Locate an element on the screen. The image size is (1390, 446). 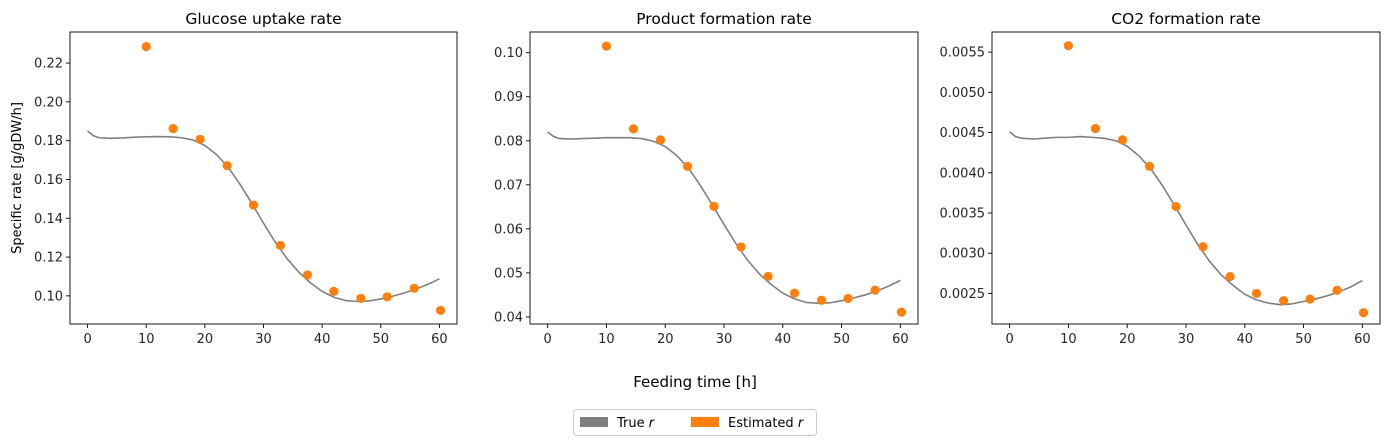
y-tick-label: 0.16 is located at coordinates (48, 180).